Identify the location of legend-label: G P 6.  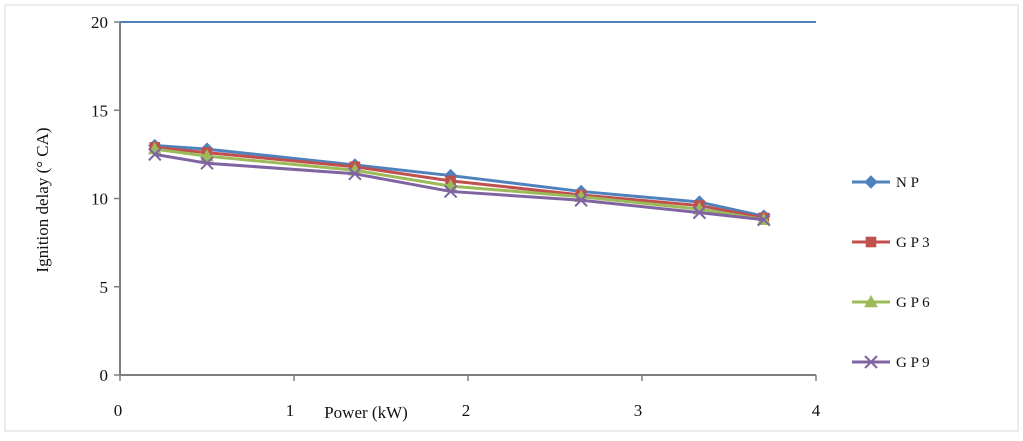
(913, 303).